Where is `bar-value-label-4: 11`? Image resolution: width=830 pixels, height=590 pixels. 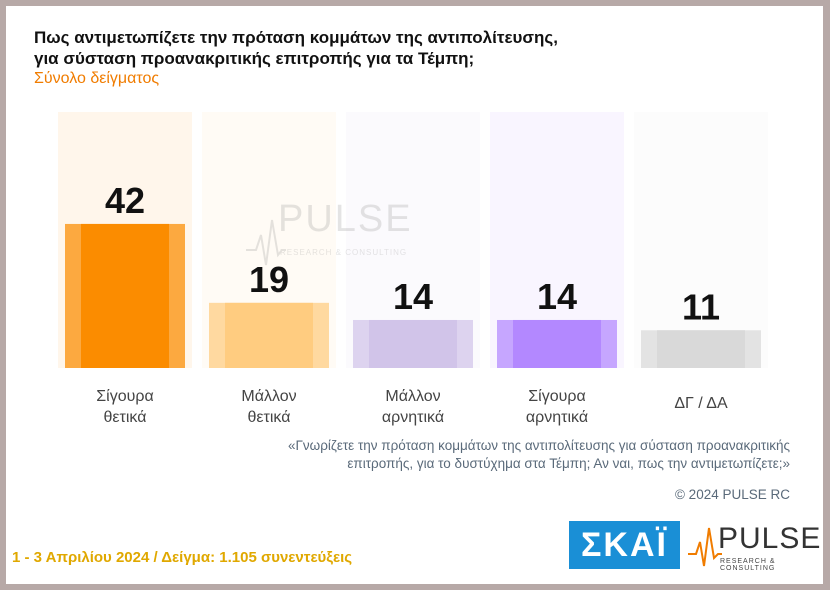
bar-value-label-4: 11 is located at coordinates (701, 306).